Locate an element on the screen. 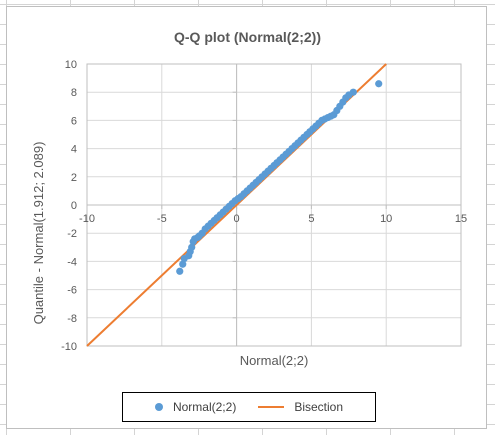 Image resolution: width=495 pixels, height=435 pixels. x-tick-label: 10 is located at coordinates (386, 219).